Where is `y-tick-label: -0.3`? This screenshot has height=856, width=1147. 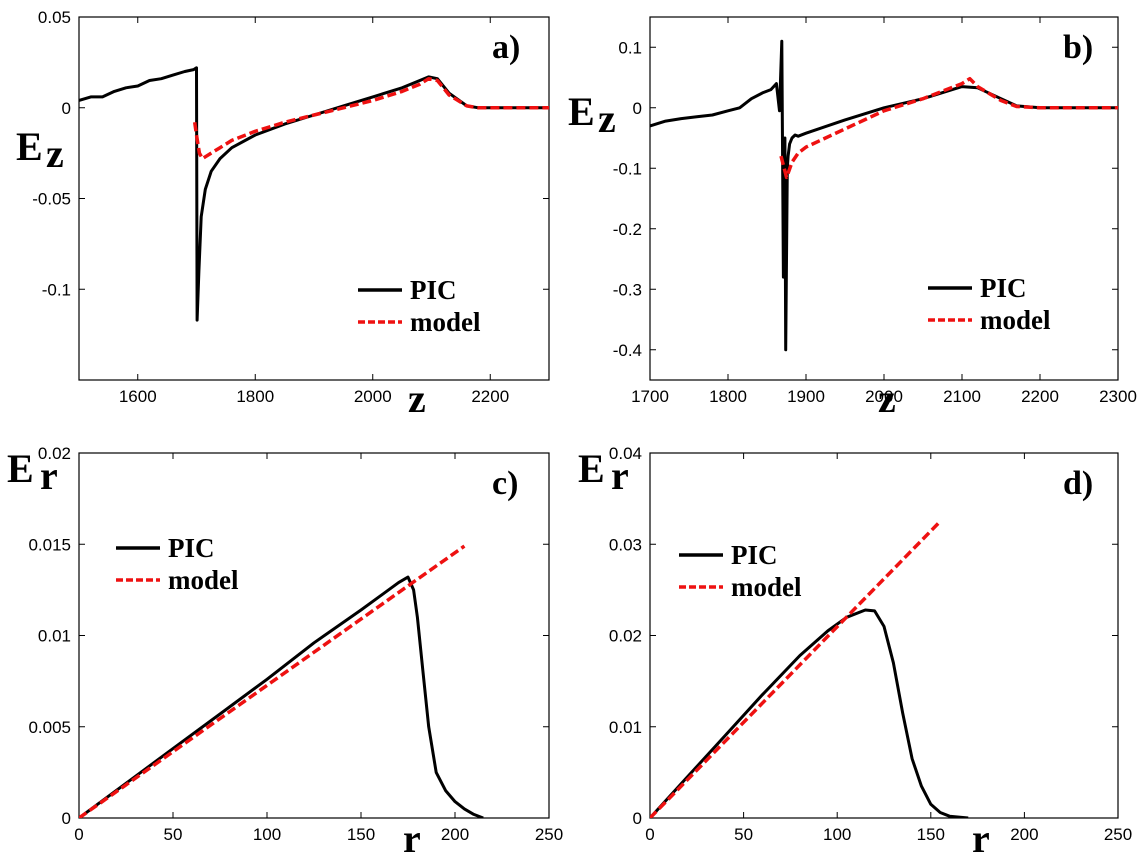 y-tick-label: -0.3 is located at coordinates (627, 289).